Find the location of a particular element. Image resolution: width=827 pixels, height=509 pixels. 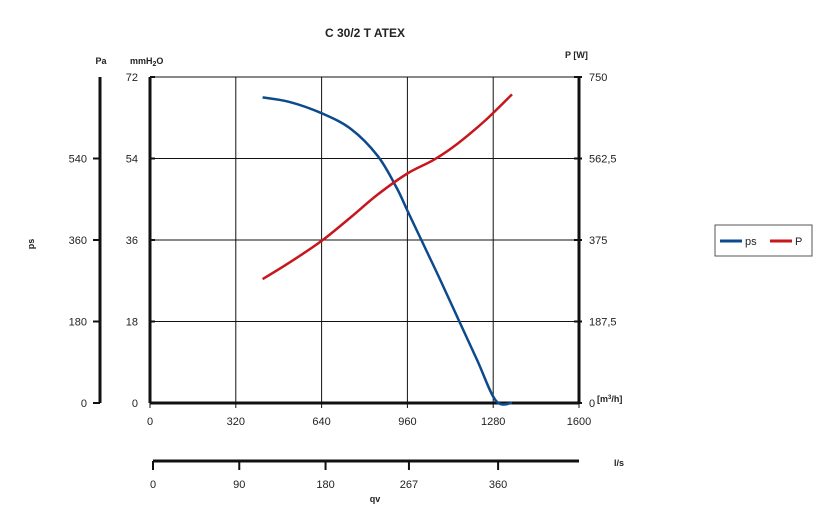

ls-tick-label: 180 is located at coordinates (325, 485).